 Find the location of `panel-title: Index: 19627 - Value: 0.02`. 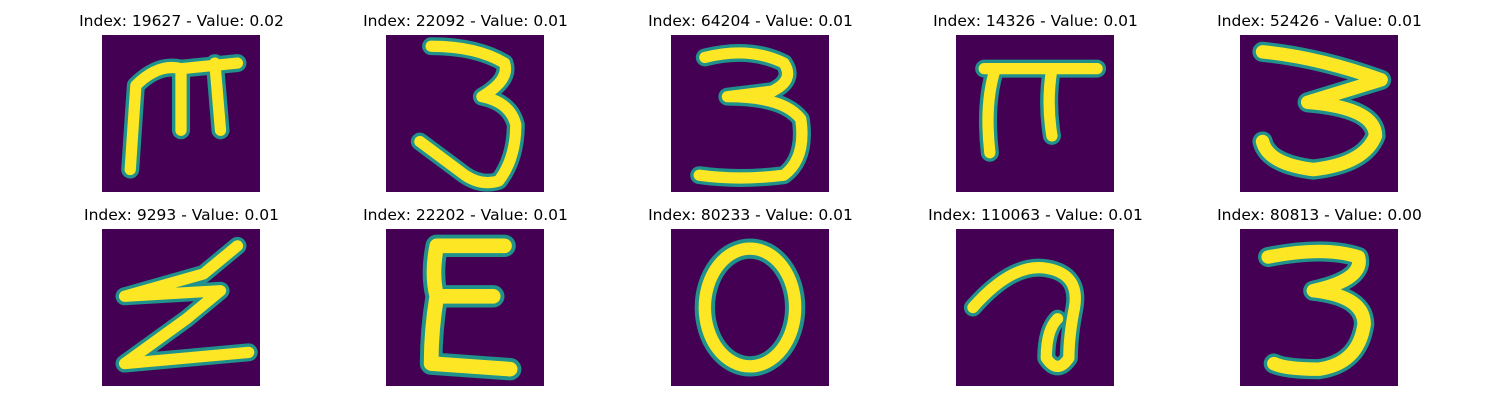

panel-title: Index: 19627 - Value: 0.02 is located at coordinates (181, 21).